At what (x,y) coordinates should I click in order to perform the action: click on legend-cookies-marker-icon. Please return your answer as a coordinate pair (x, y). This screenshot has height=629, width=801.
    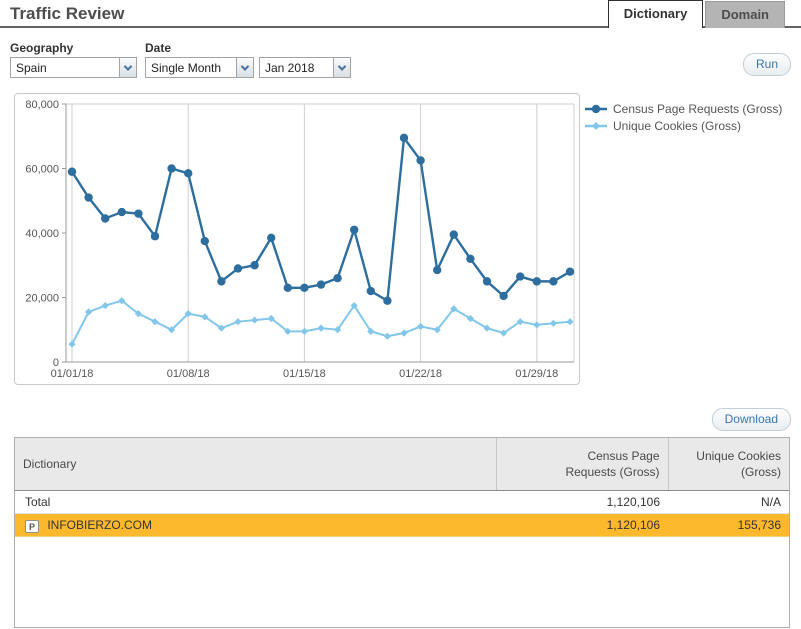
    Looking at the image, I should click on (596, 126).